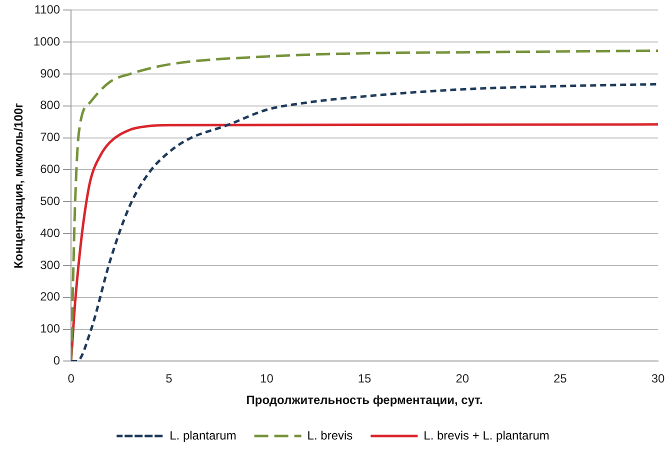 The height and width of the screenshot is (456, 668). I want to click on y-tick-label: 0, so click(56, 361).